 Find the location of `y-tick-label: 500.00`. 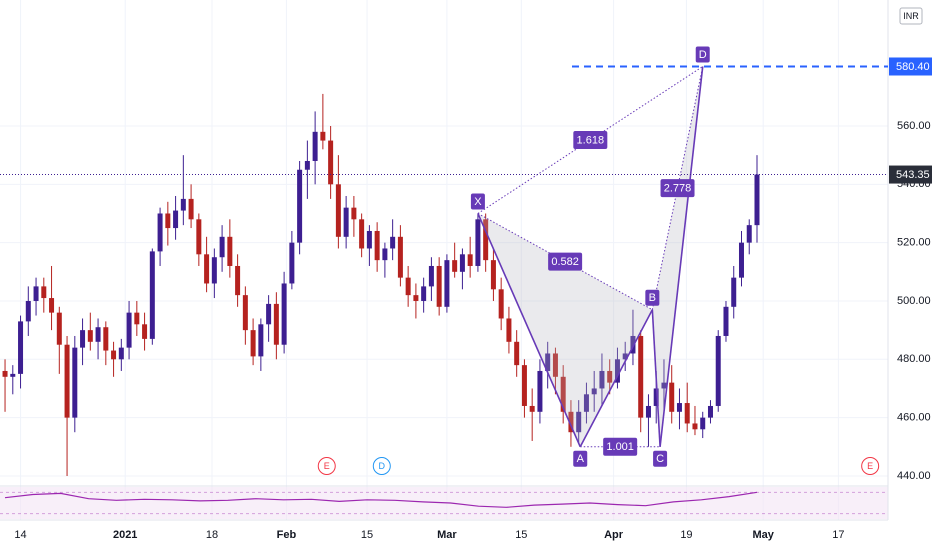

y-tick-label: 500.00 is located at coordinates (914, 301).